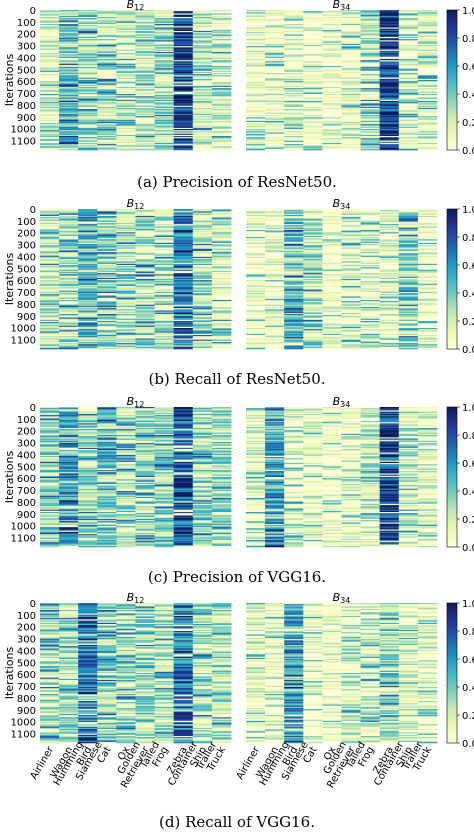 Image resolution: width=474 pixels, height=832 pixels. Describe the element at coordinates (452, 279) in the screenshot. I see `colorbar-gradient` at that location.